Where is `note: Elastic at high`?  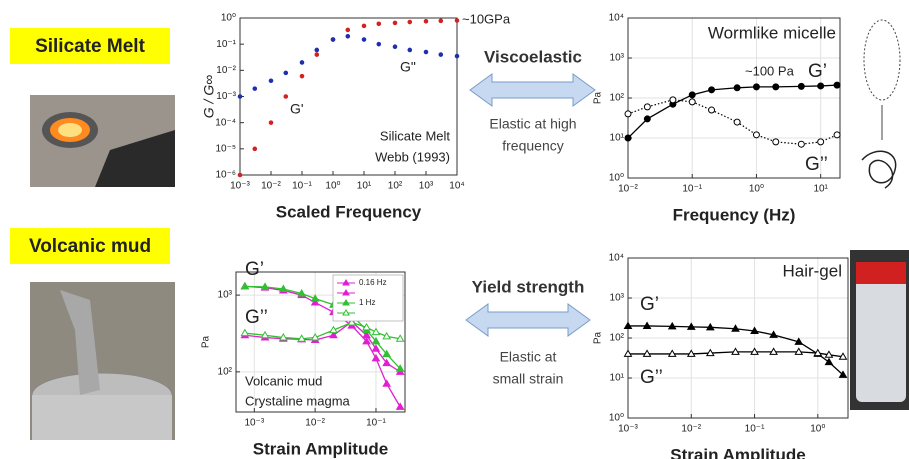 note: Elastic at high is located at coordinates (532, 124).